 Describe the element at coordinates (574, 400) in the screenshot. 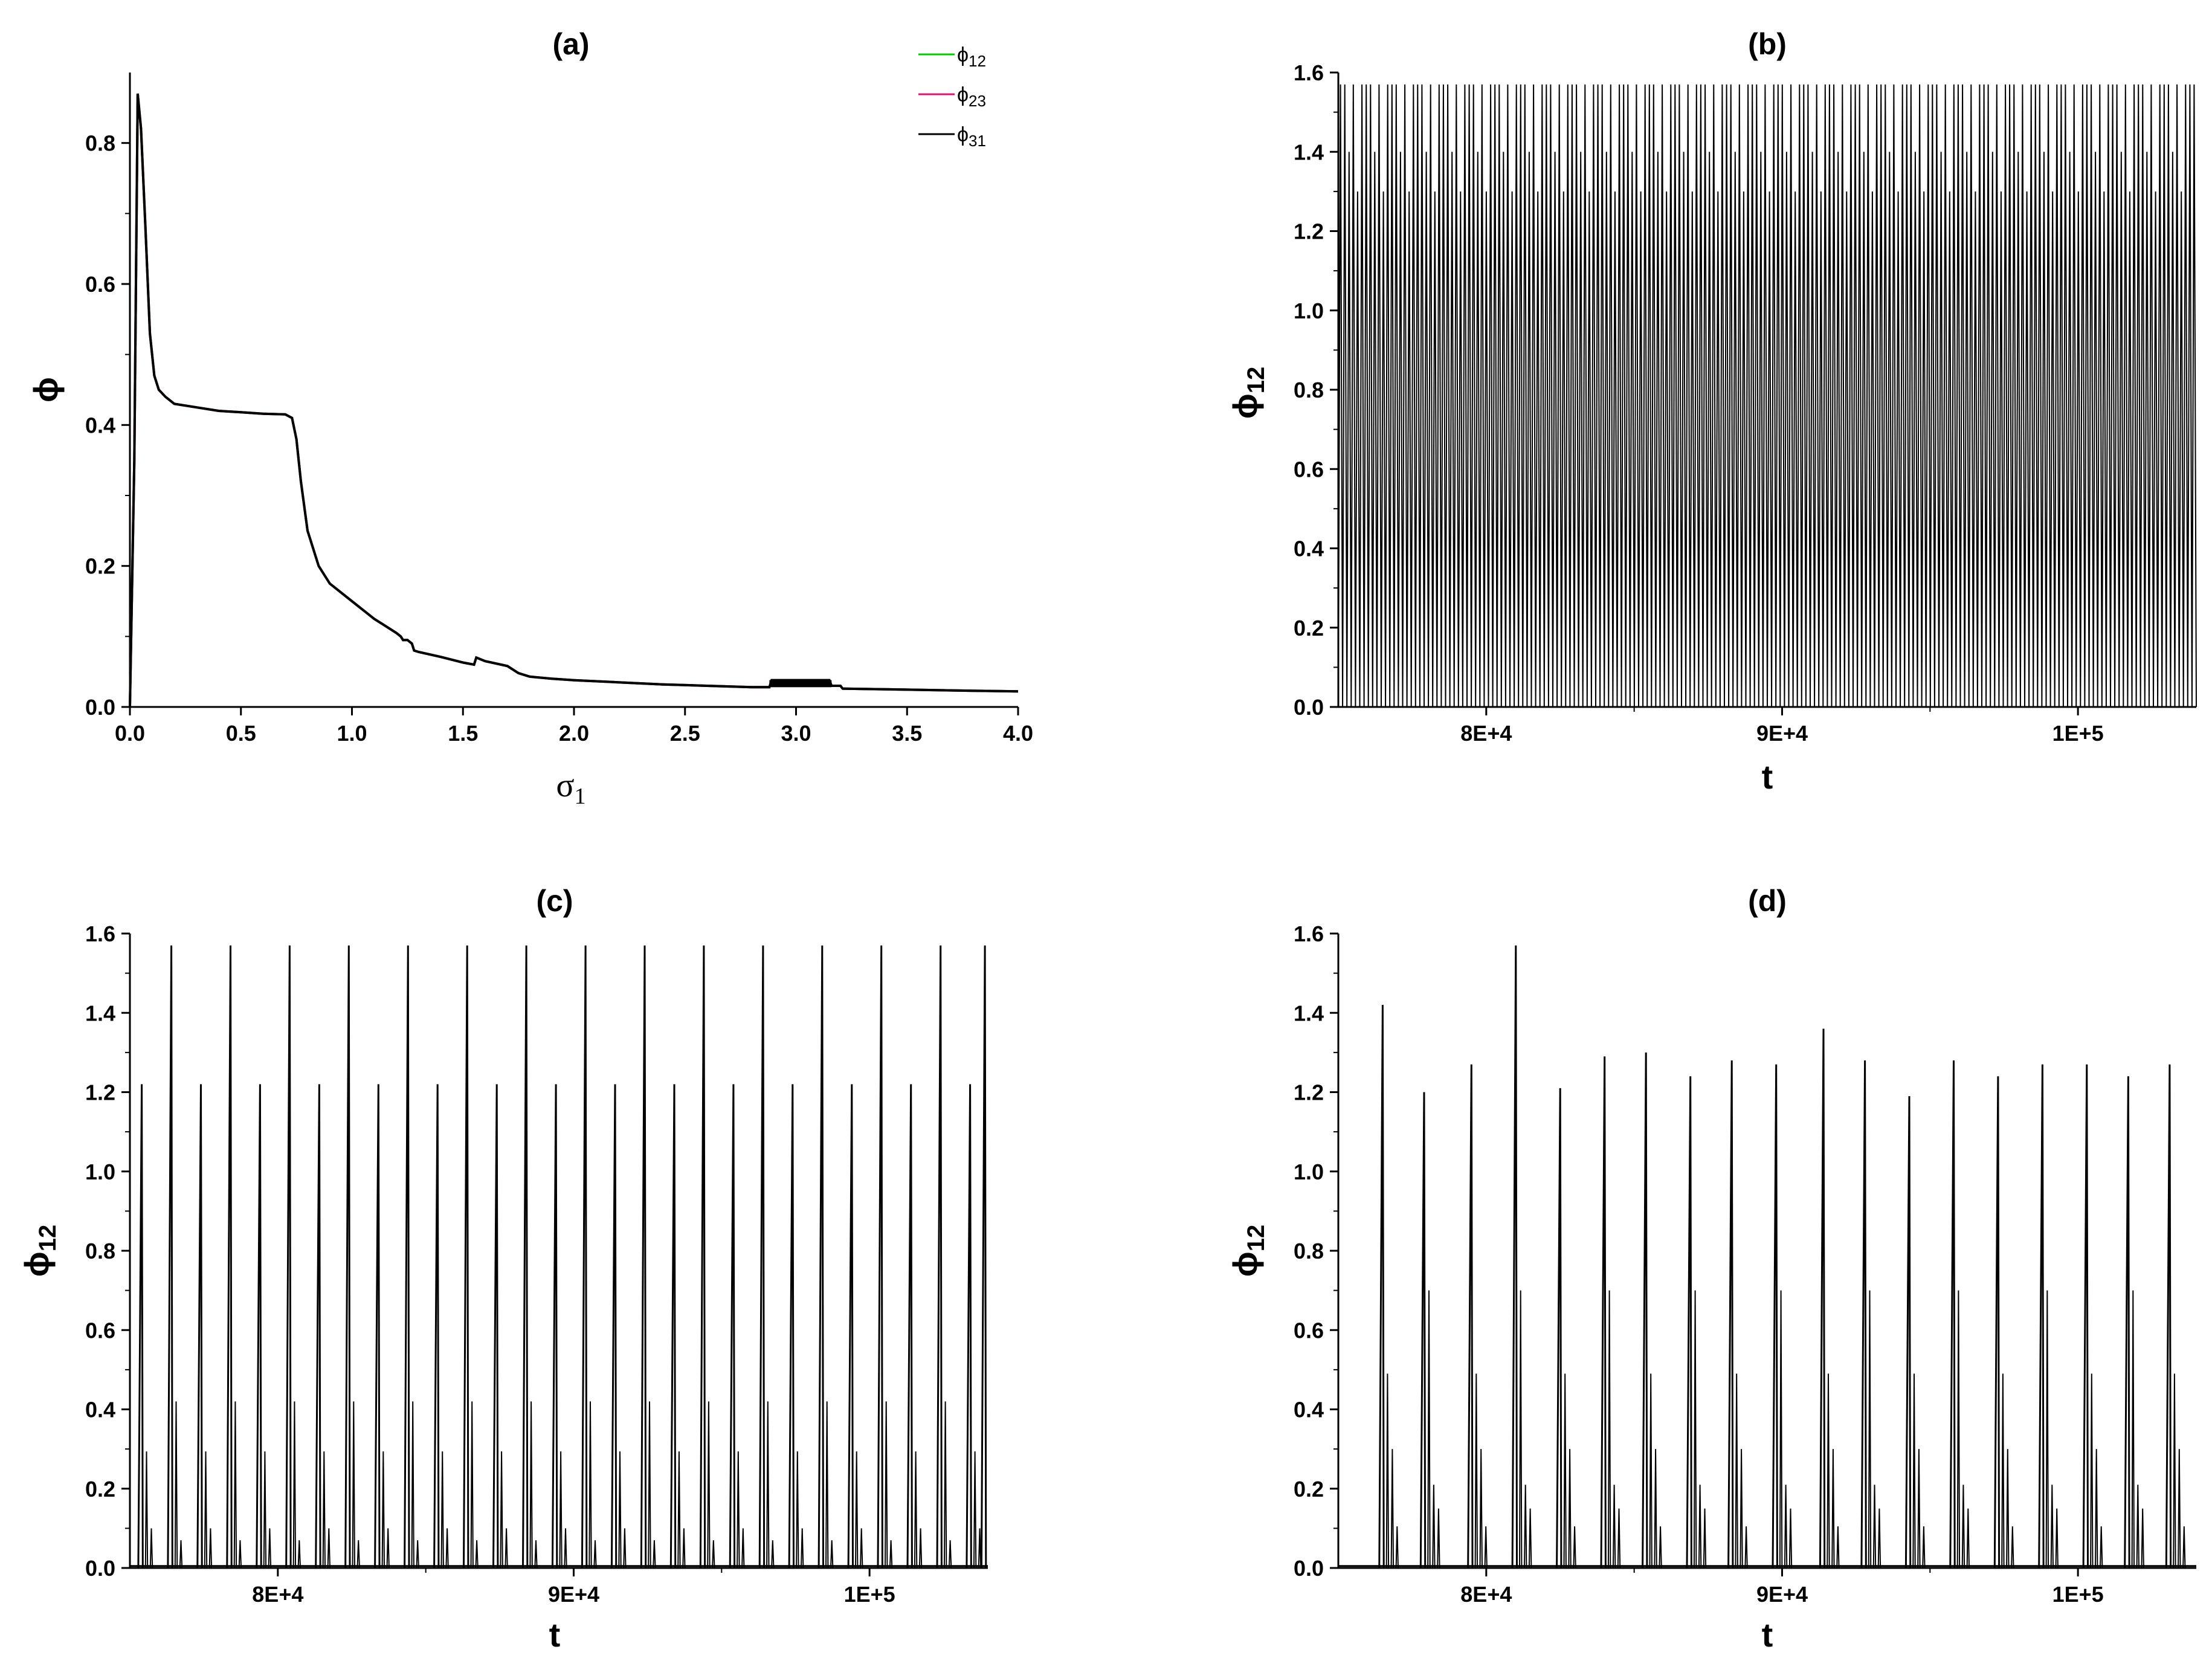

I see `panel-a-series-ϕ23` at that location.